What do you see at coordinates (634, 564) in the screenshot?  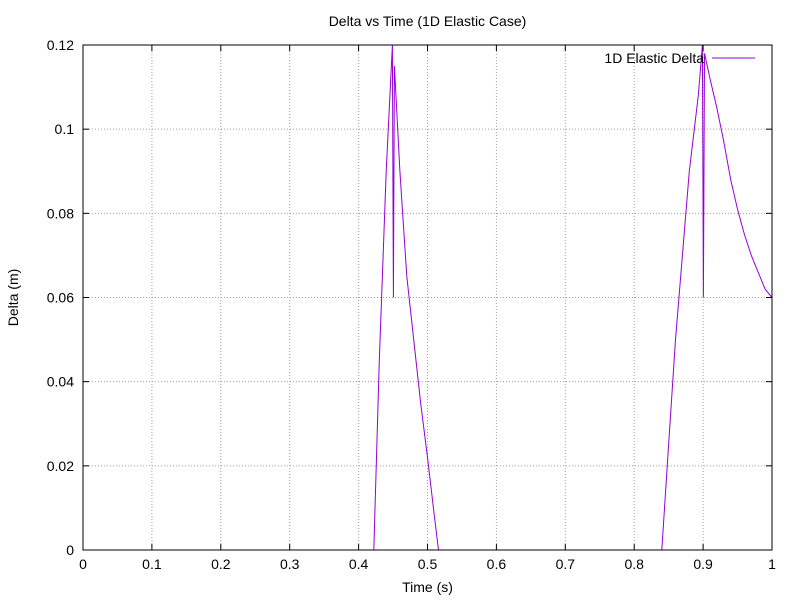 I see `x-tick-label: 0.8` at bounding box center [634, 564].